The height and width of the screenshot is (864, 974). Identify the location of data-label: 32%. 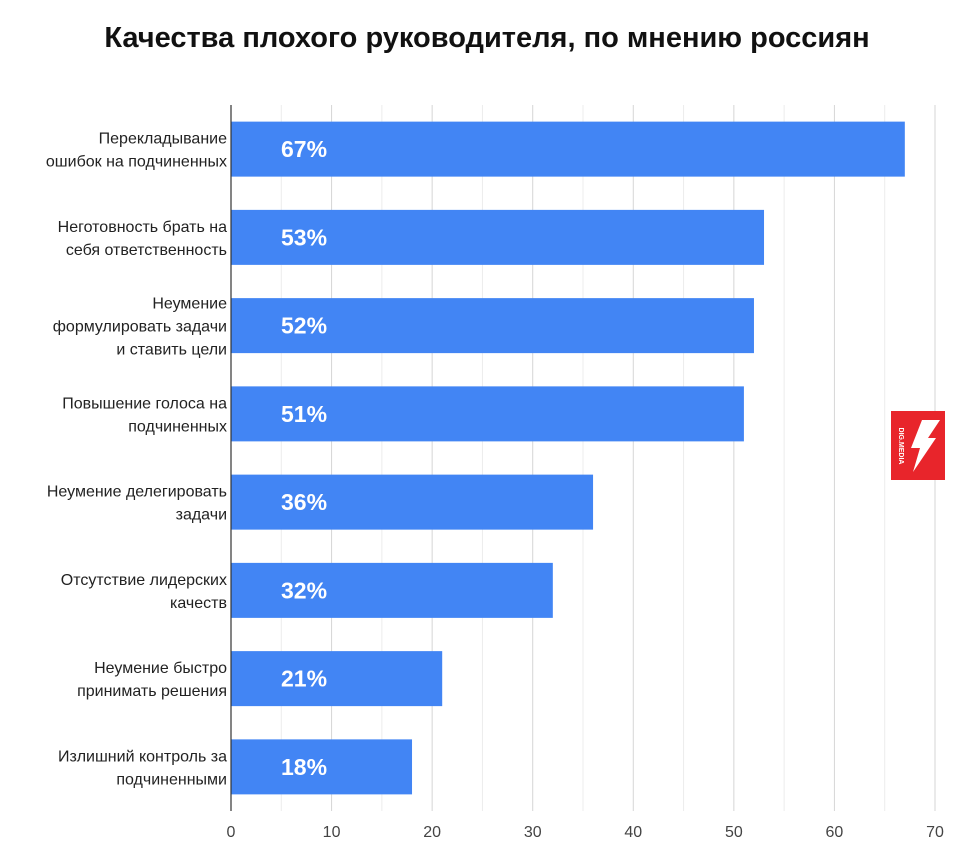
(304, 590).